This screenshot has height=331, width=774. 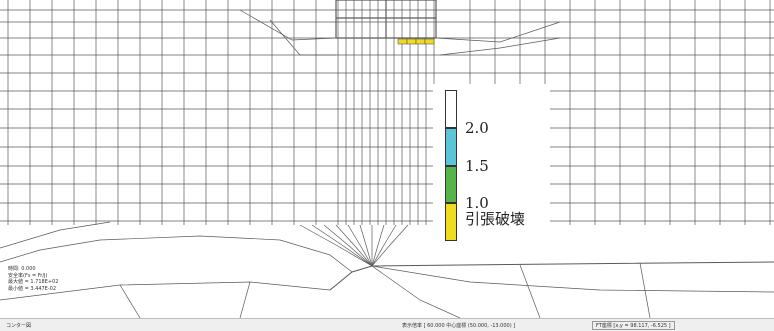 What do you see at coordinates (451, 222) in the screenshot?
I see `legend-swatch-yellow` at bounding box center [451, 222].